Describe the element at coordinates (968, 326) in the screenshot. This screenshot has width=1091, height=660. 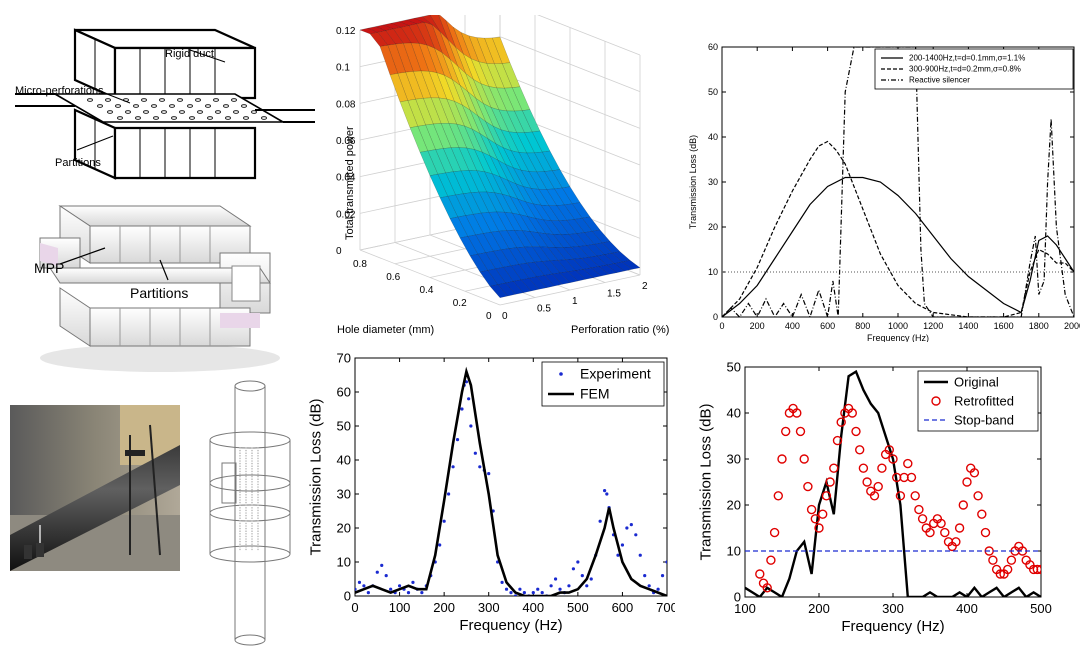
I see `x-tick-label: 1400` at that location.